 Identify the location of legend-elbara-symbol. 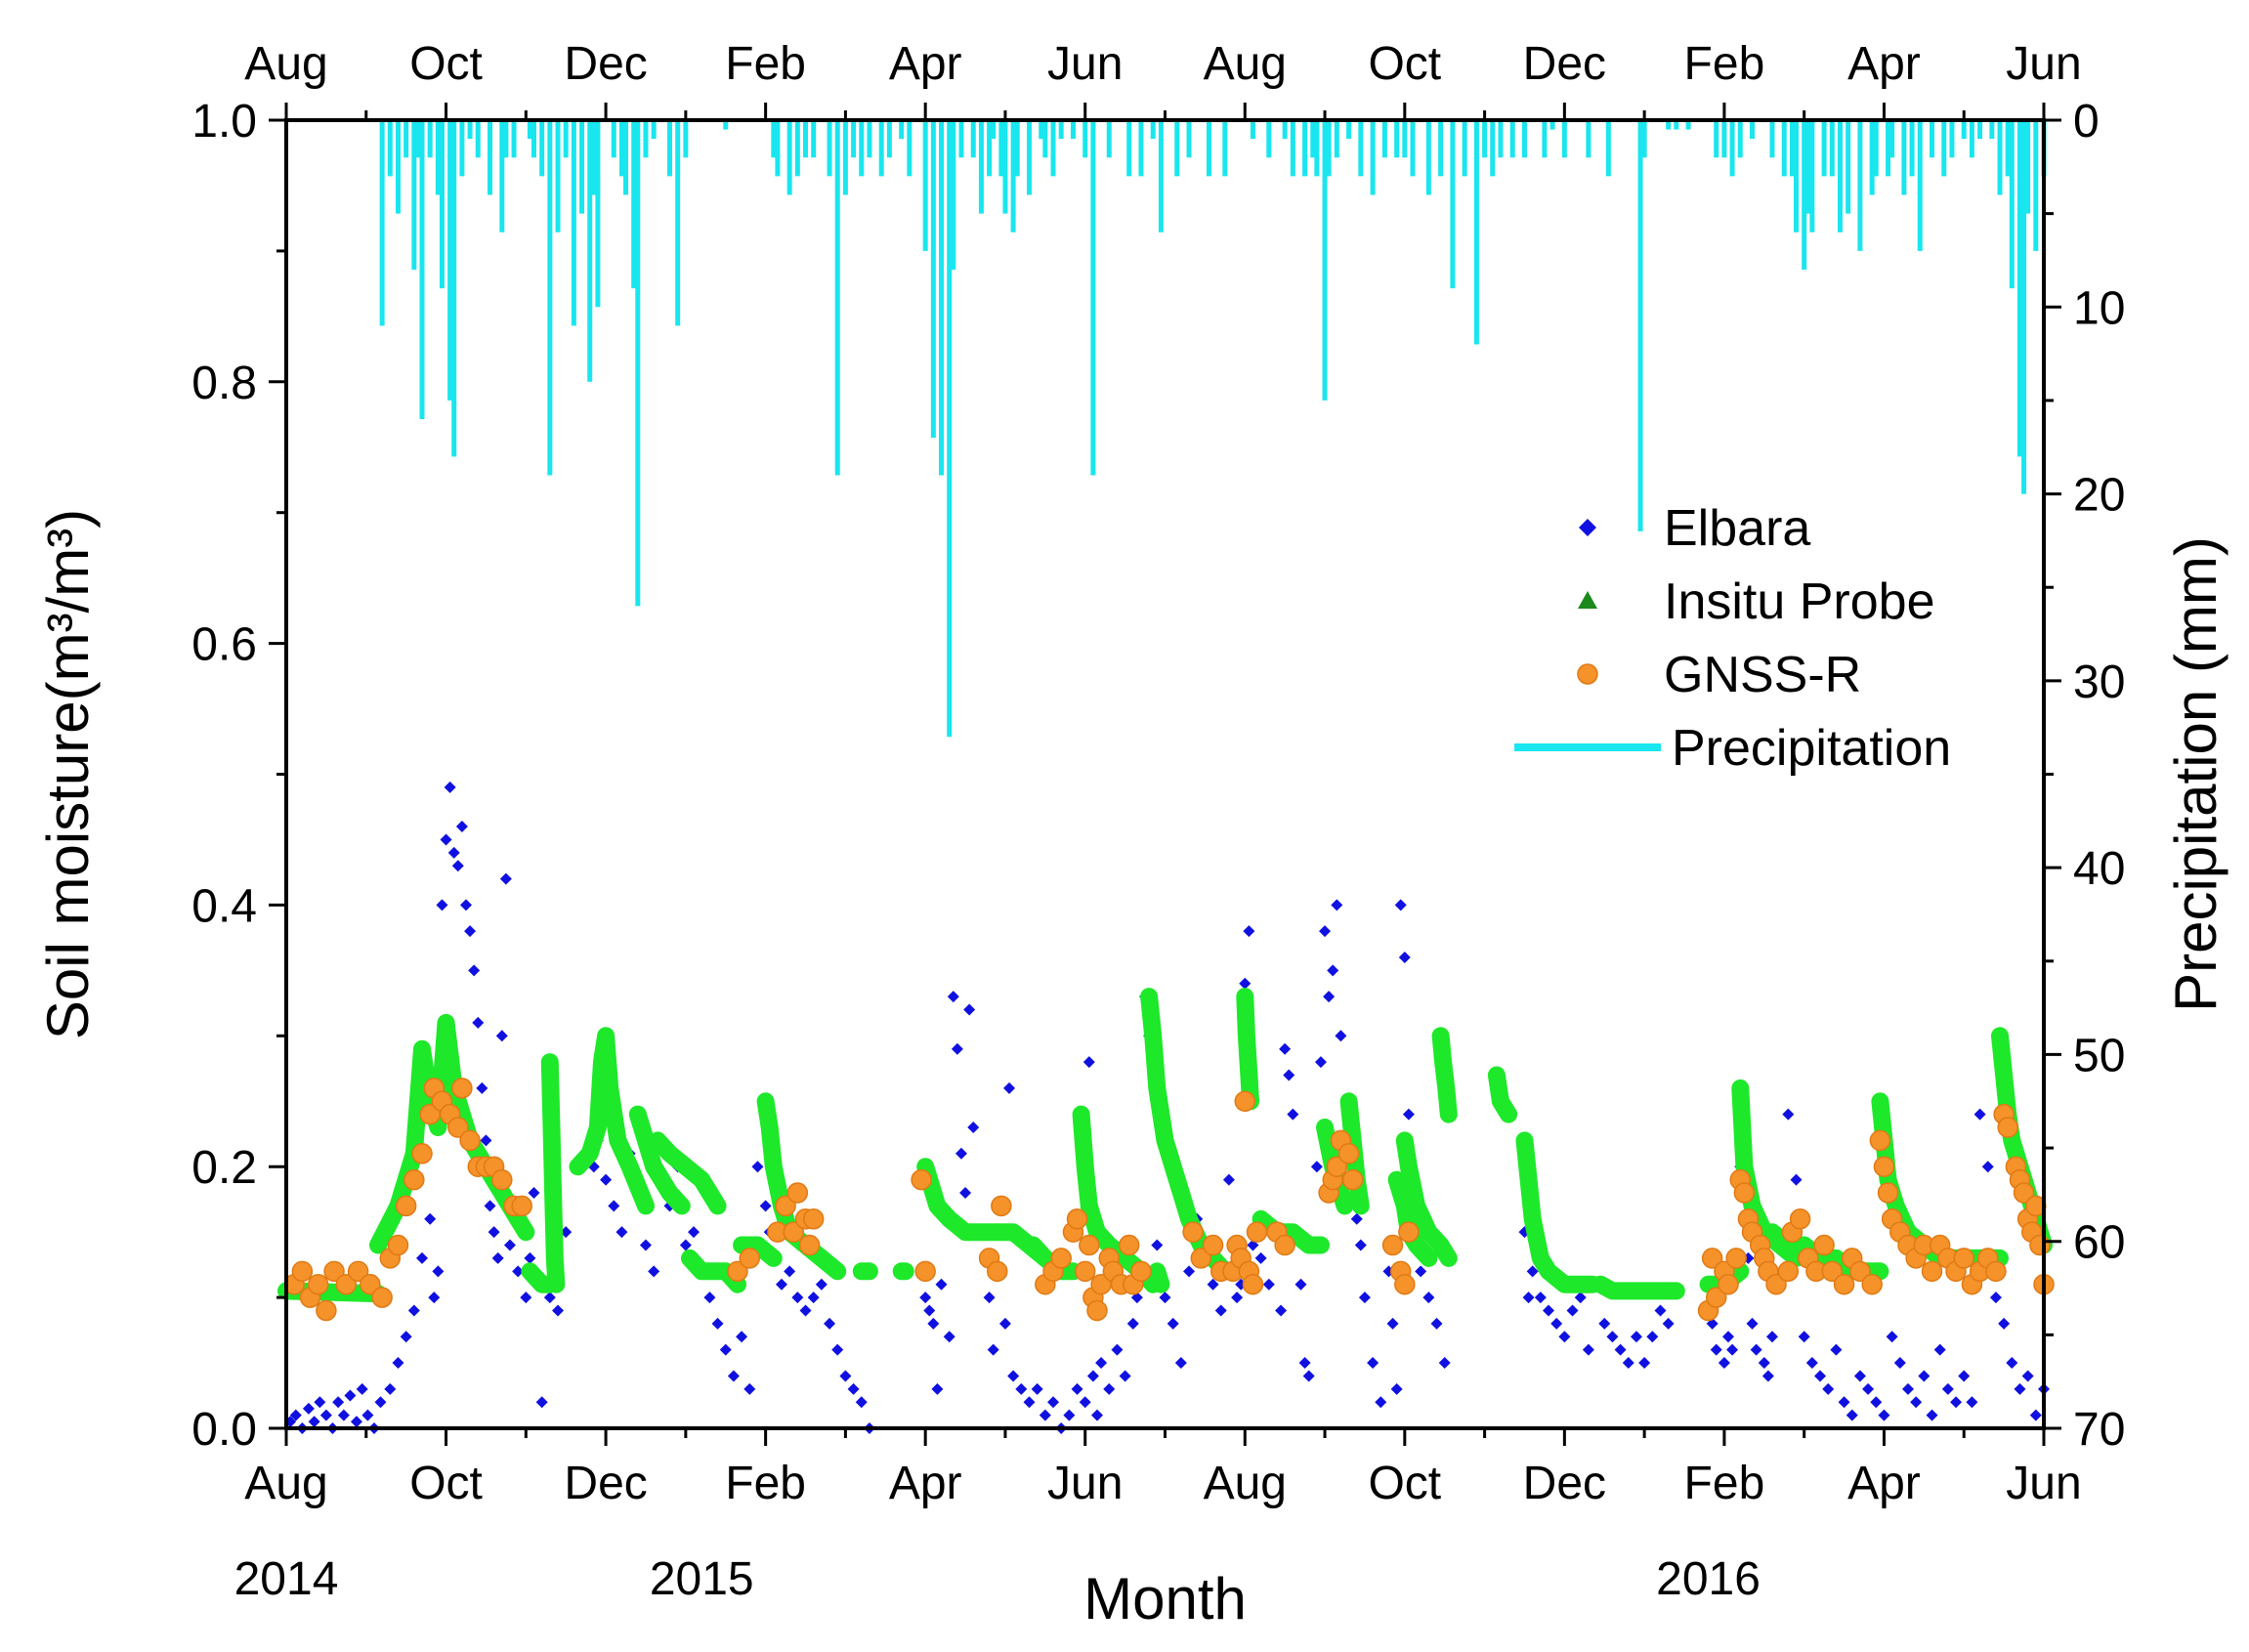
(1587, 527).